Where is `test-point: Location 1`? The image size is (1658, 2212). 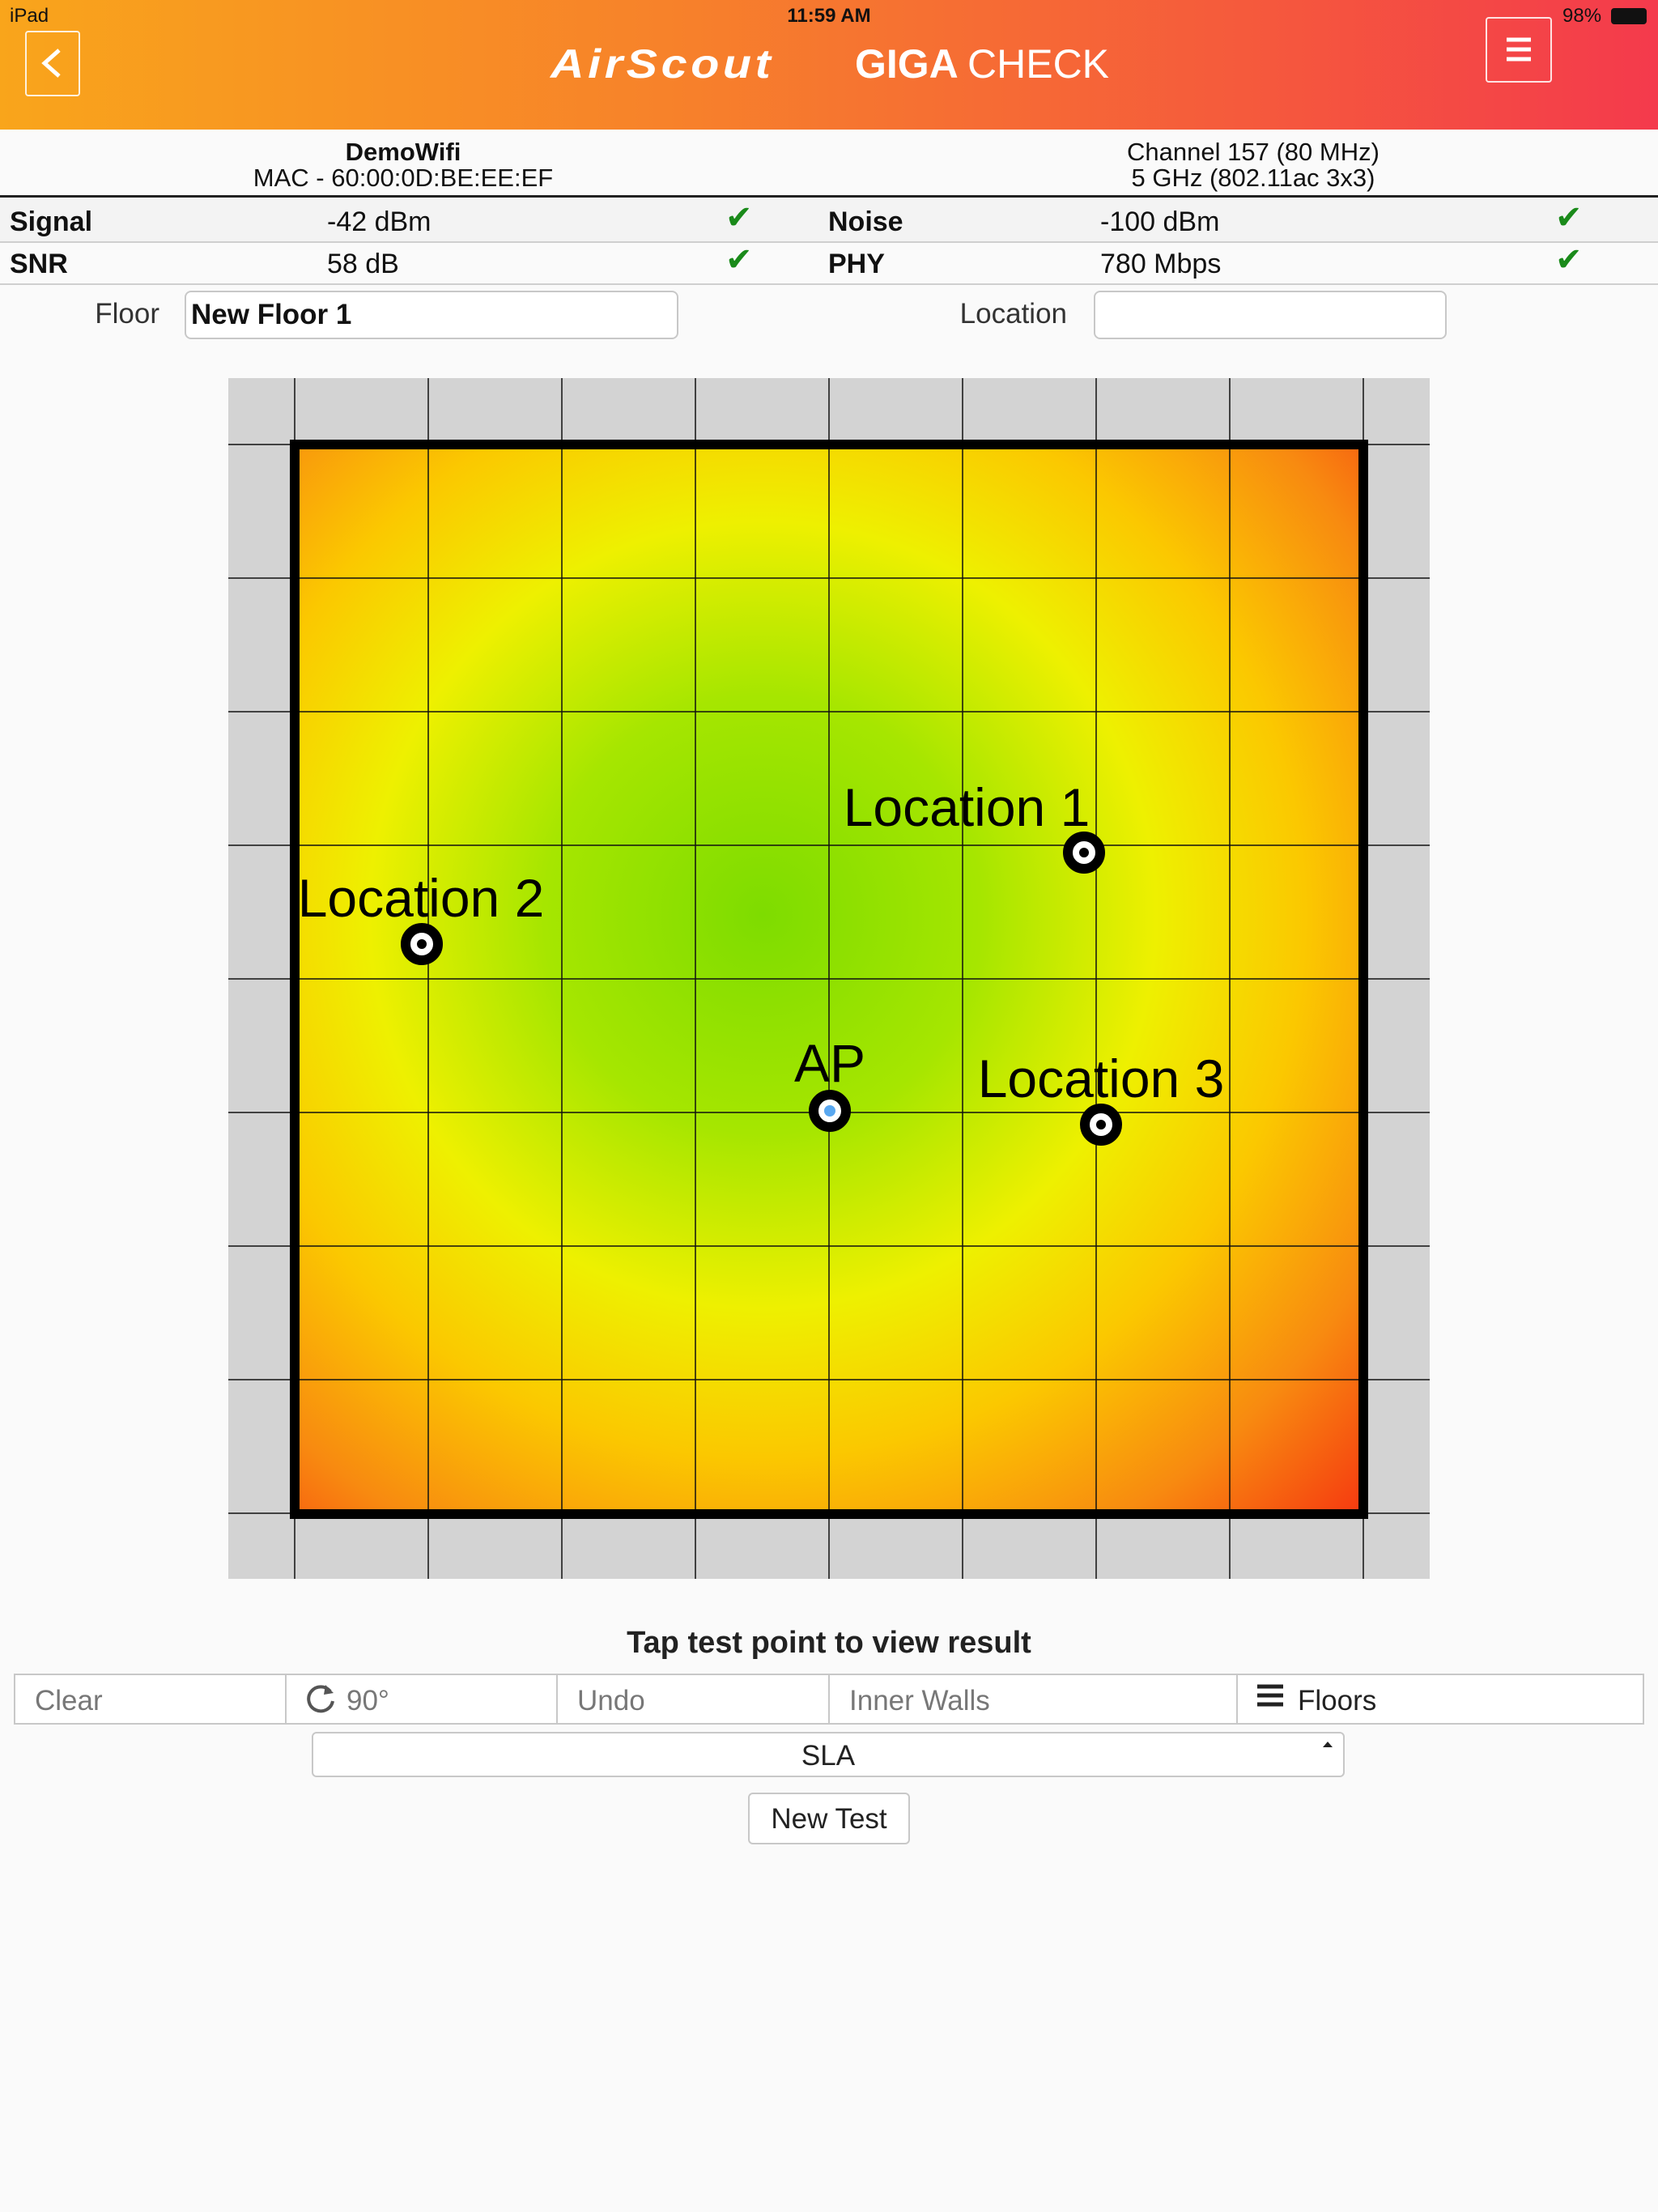 test-point: Location 1 is located at coordinates (974, 825).